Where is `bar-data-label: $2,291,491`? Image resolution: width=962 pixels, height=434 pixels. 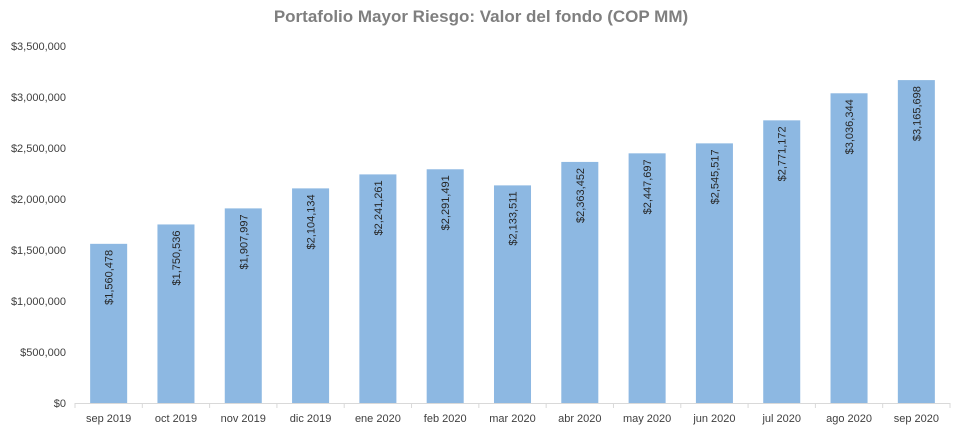 bar-data-label: $2,291,491 is located at coordinates (446, 202).